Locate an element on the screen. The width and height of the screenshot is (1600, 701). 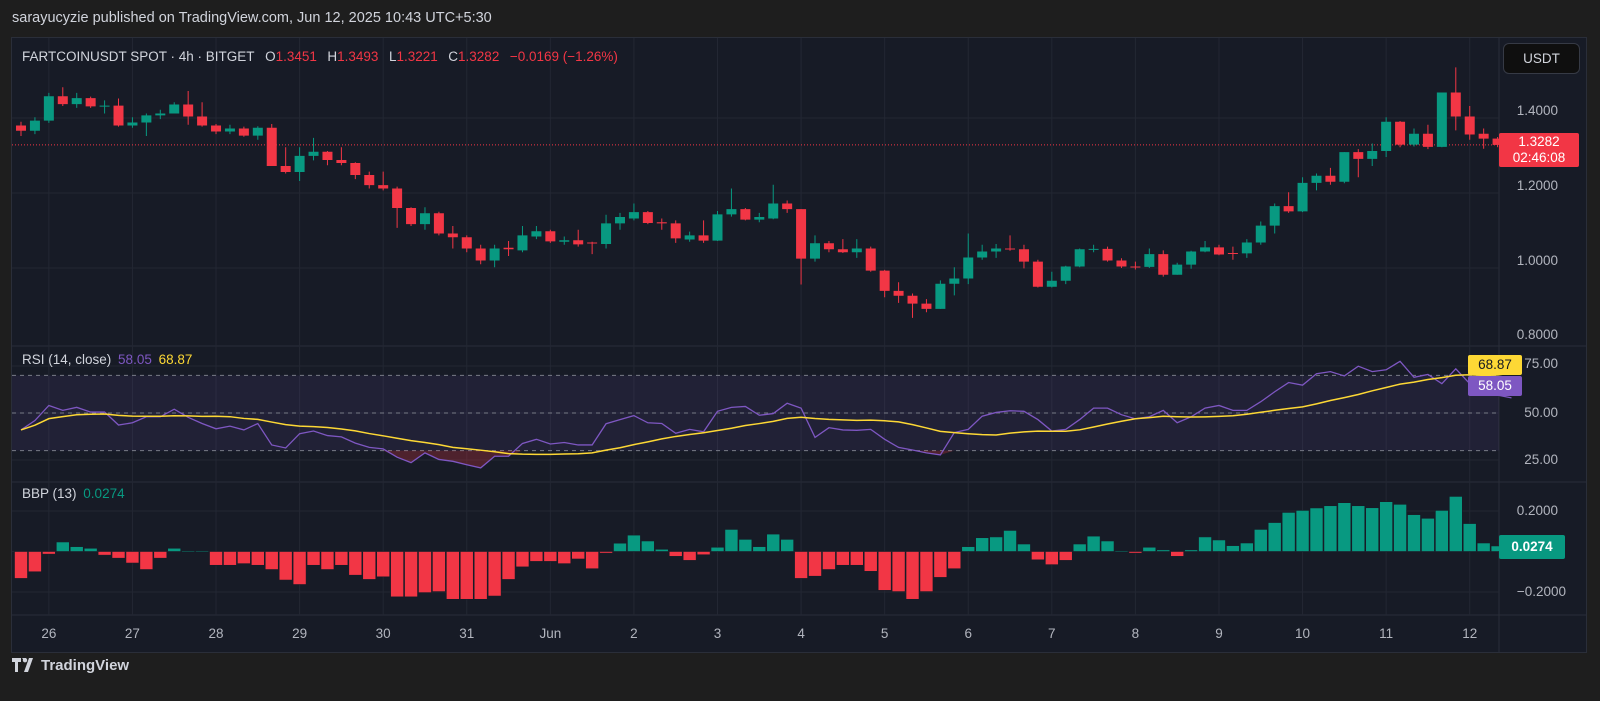
bar-countdown: 02:46:08 is located at coordinates (1539, 157).